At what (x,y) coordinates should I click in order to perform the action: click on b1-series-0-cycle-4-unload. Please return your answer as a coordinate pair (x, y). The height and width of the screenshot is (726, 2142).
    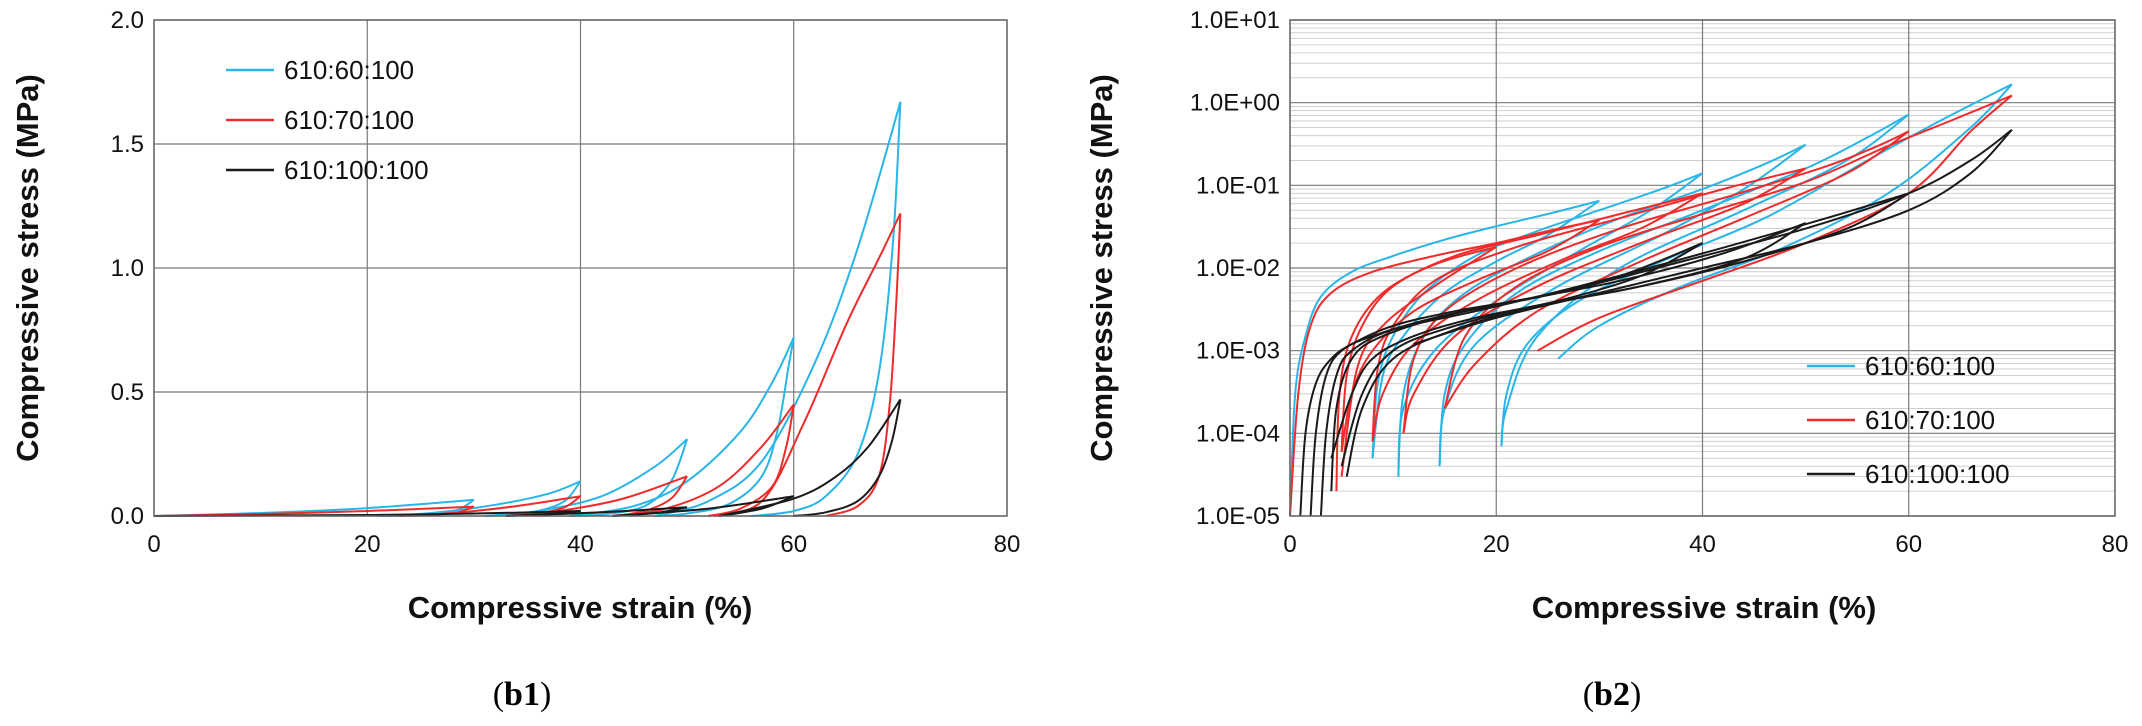
    Looking at the image, I should click on (826, 309).